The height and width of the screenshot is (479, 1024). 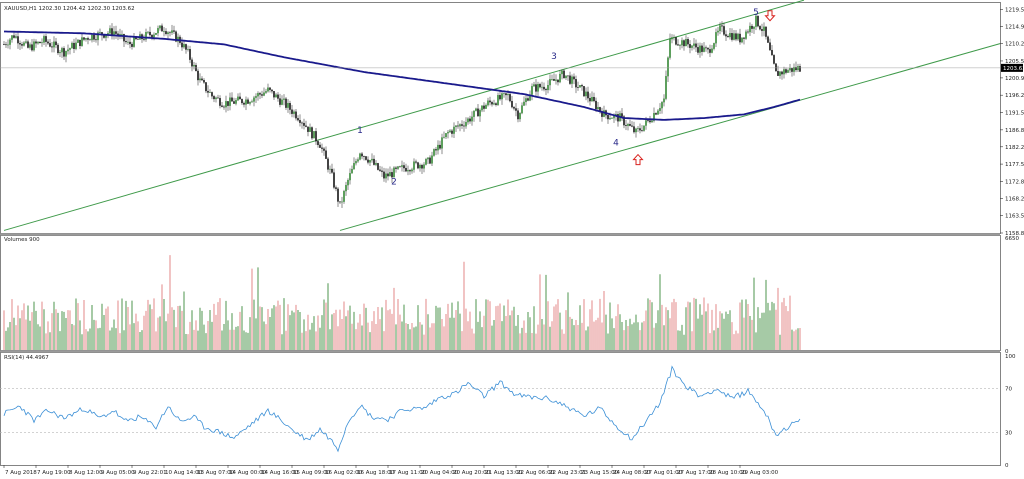 What do you see at coordinates (536, 473) in the screenshot?
I see `time-tick-label: 22 Aug 06:00` at bounding box center [536, 473].